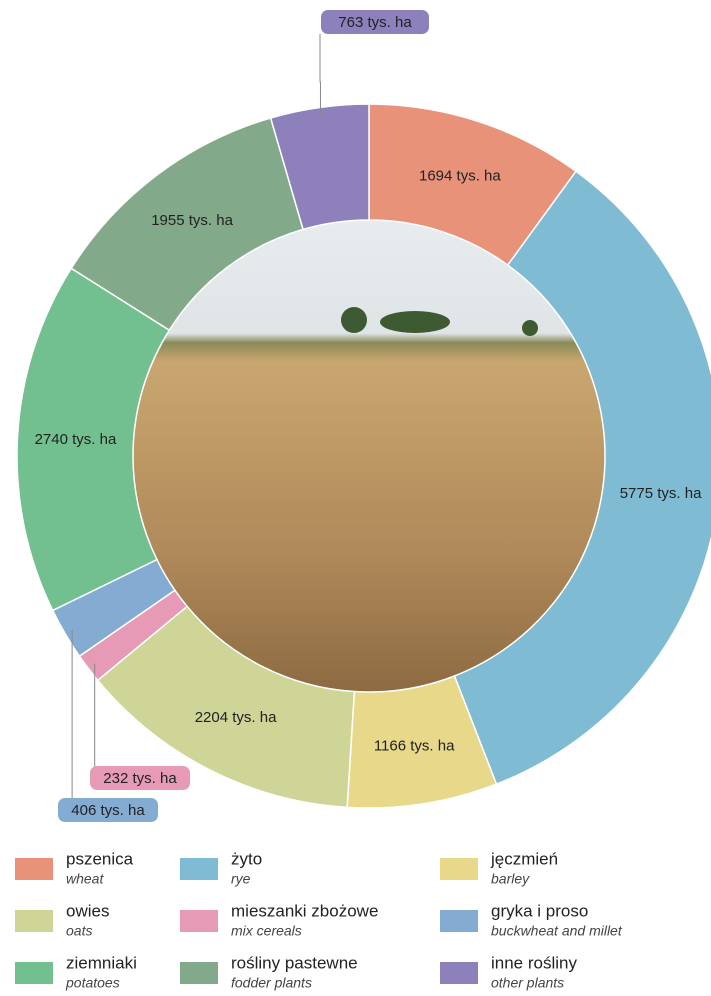 The height and width of the screenshot is (996, 711). Describe the element at coordinates (661, 493) in the screenshot. I see `value-label: 5775 tys. ha` at that location.